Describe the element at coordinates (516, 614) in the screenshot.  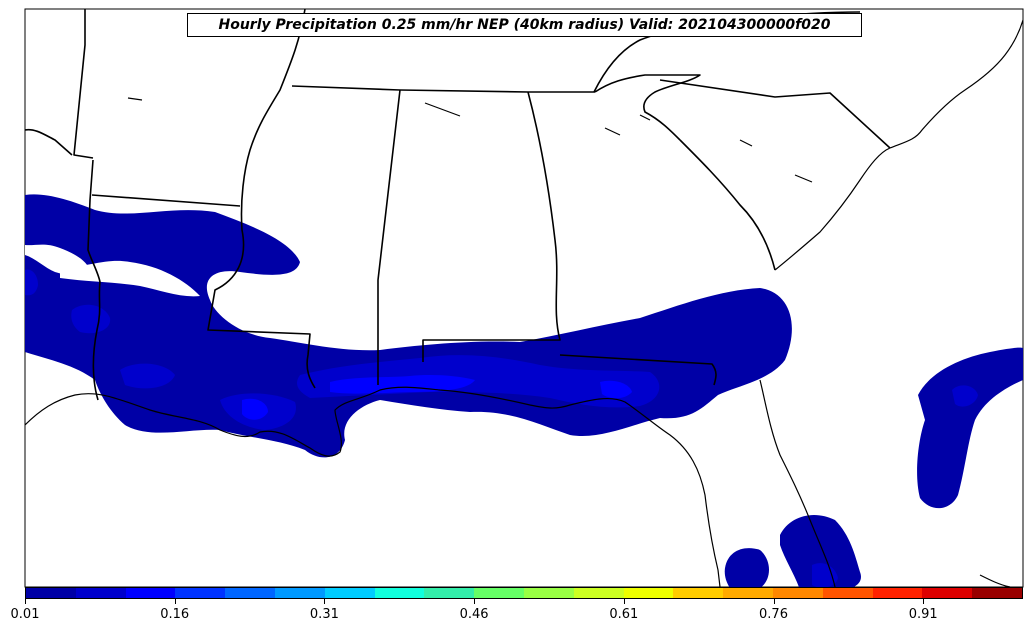
I see `colorbar-ticks: 0.01 0.16 0.31 0.46 0.61 0.76 0.91` at that location.